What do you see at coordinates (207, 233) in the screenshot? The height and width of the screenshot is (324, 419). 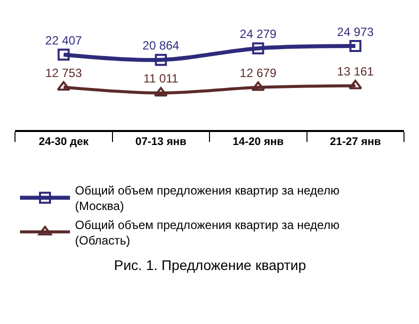 I see `legend-label: Общий объем предложения квартир за неделю (Область)` at bounding box center [207, 233].